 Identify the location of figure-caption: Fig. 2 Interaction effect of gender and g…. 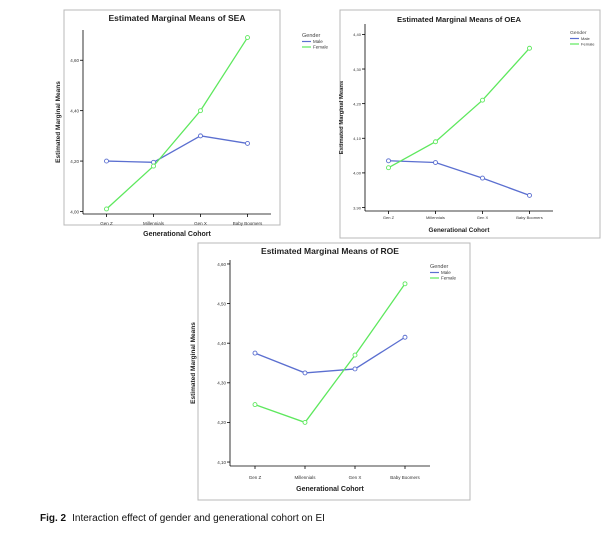
(182, 518).